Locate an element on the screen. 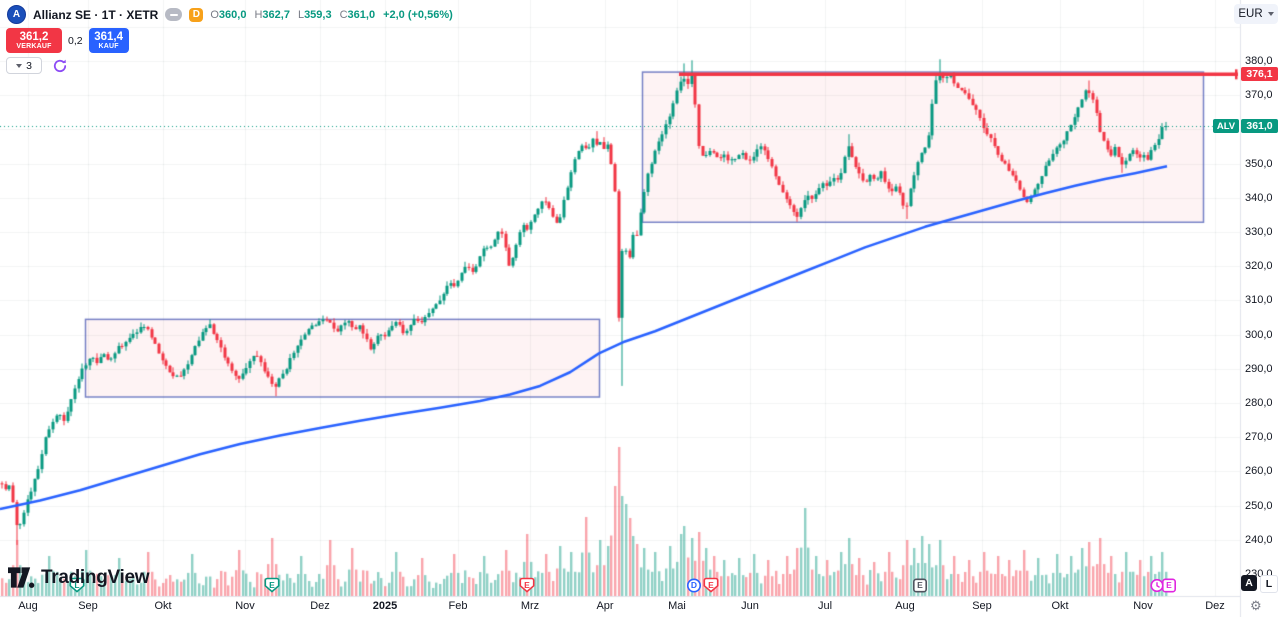 Image resolution: width=1280 pixels, height=617 pixels. buy-button: 361,4 KAUF is located at coordinates (108, 40).